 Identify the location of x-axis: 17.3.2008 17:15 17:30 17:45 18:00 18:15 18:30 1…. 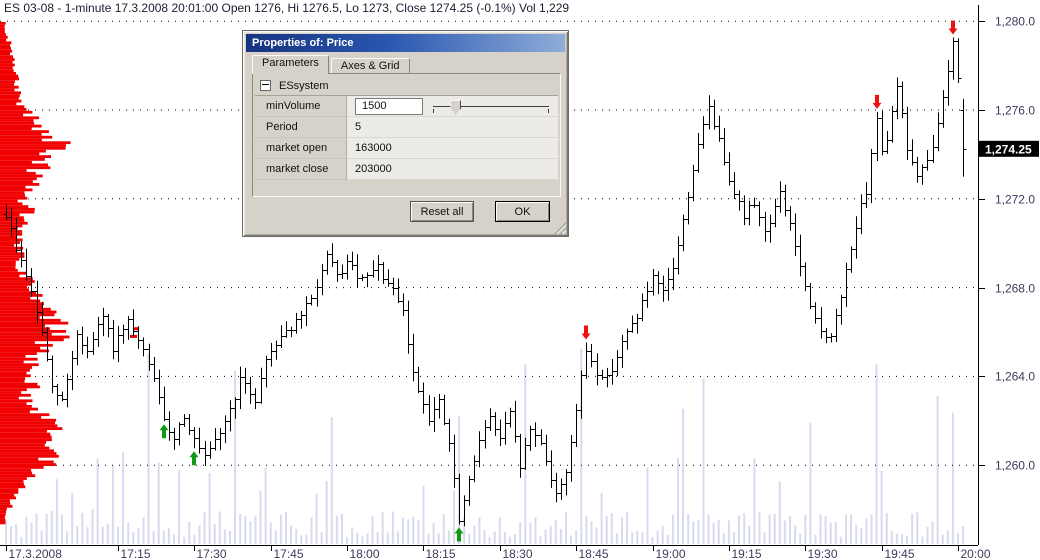
(495, 552).